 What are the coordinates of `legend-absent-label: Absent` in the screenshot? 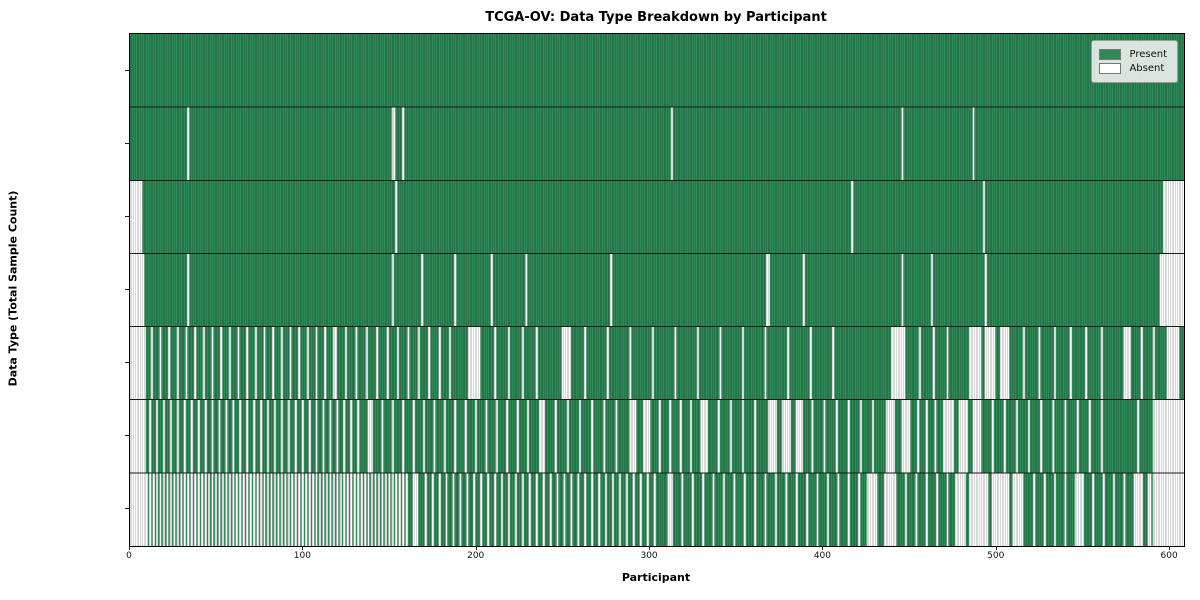 It's located at (1147, 68).